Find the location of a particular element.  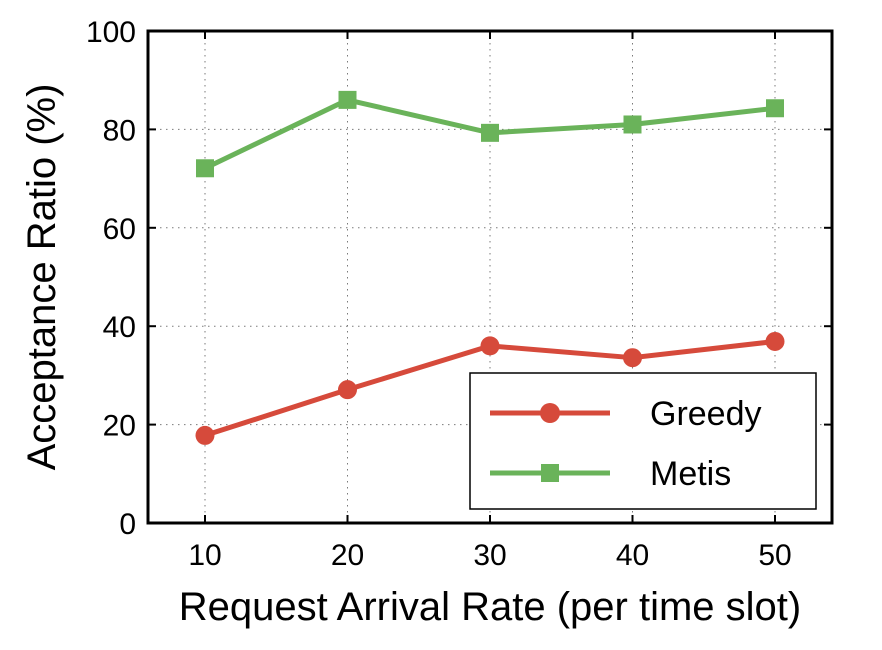

x-tick-label: 40 is located at coordinates (632, 555).